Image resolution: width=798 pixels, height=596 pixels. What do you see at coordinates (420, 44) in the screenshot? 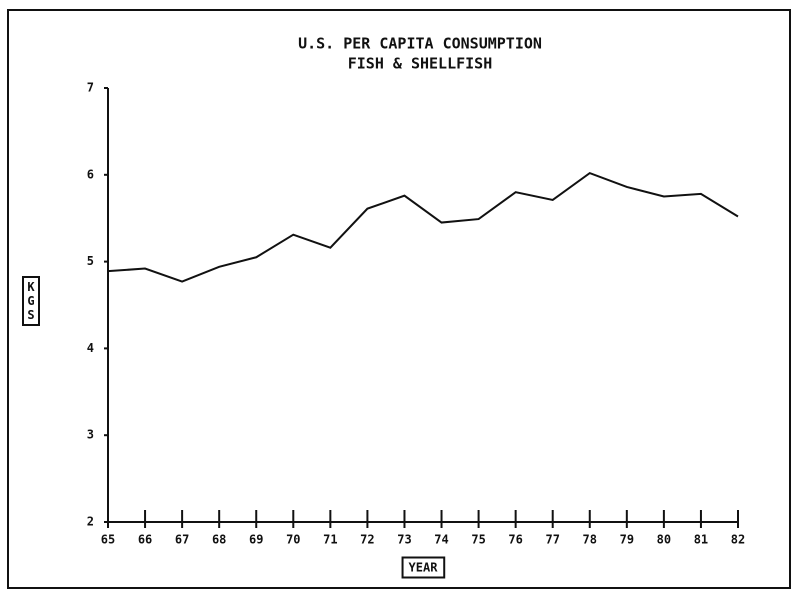
I see `chart-title: U.S. PER CAPITA CONSUMPTION` at bounding box center [420, 44].